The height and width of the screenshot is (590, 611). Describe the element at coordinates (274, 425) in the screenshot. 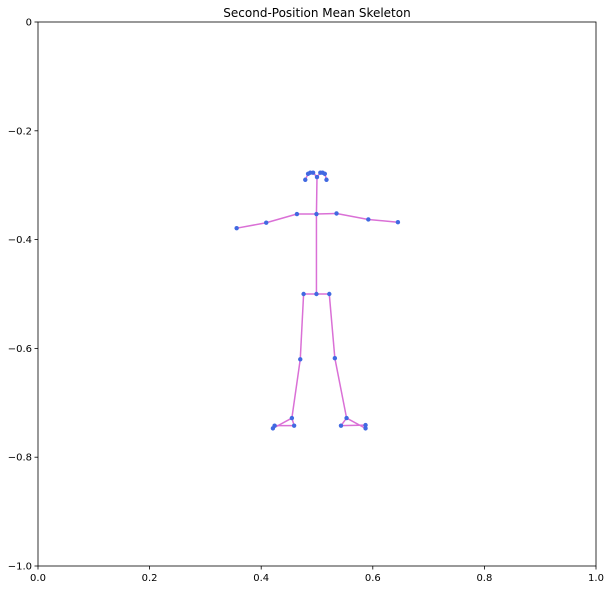

I see `joint-left_foot_index_b` at that location.